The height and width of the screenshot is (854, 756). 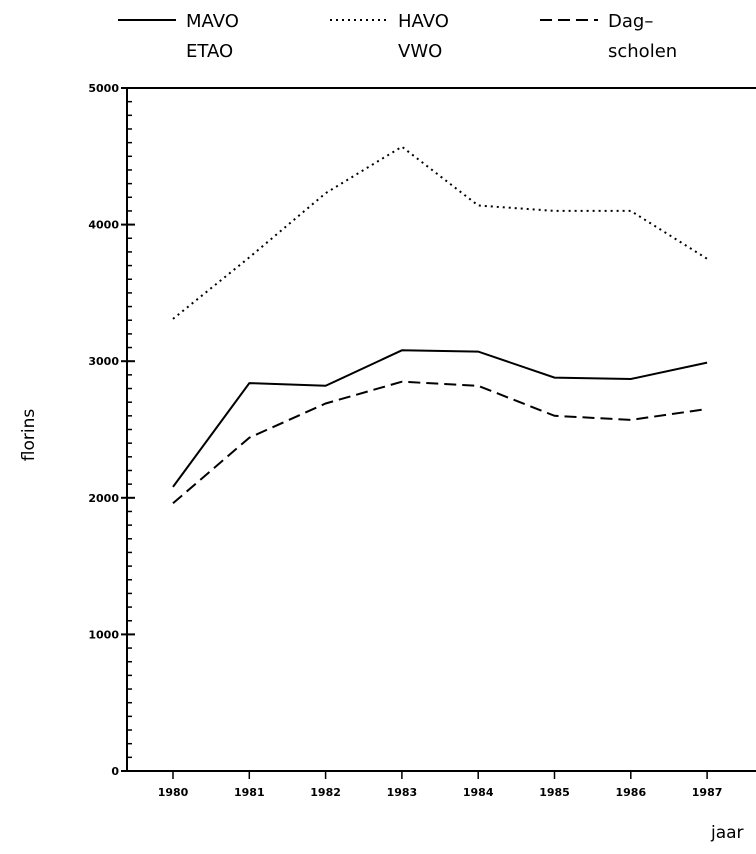 I want to click on x-tick-label: 1987, so click(x=707, y=792).